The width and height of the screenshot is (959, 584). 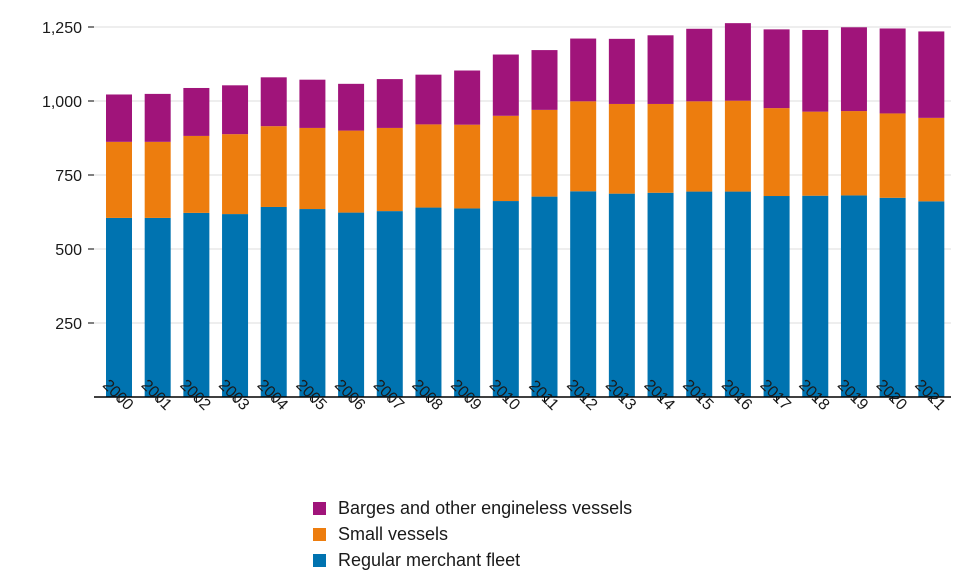 I want to click on bar-segment-barges-and-other-engineless-vessels-2010, so click(x=505, y=85).